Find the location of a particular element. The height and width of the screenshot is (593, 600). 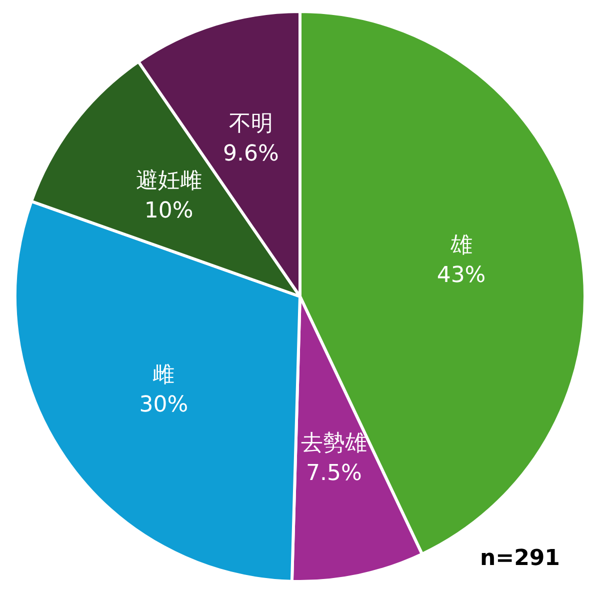

slice-label: 不明 is located at coordinates (250, 123).